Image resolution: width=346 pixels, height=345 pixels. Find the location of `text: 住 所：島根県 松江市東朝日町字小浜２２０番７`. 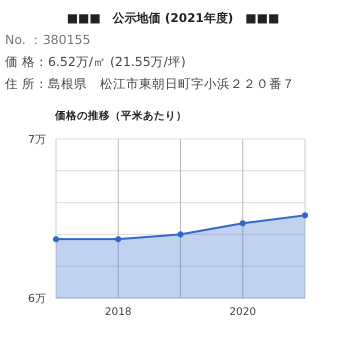

text: 住 所：島根県 松江市東朝日町字小浜２２０番７ is located at coordinates (149, 83).